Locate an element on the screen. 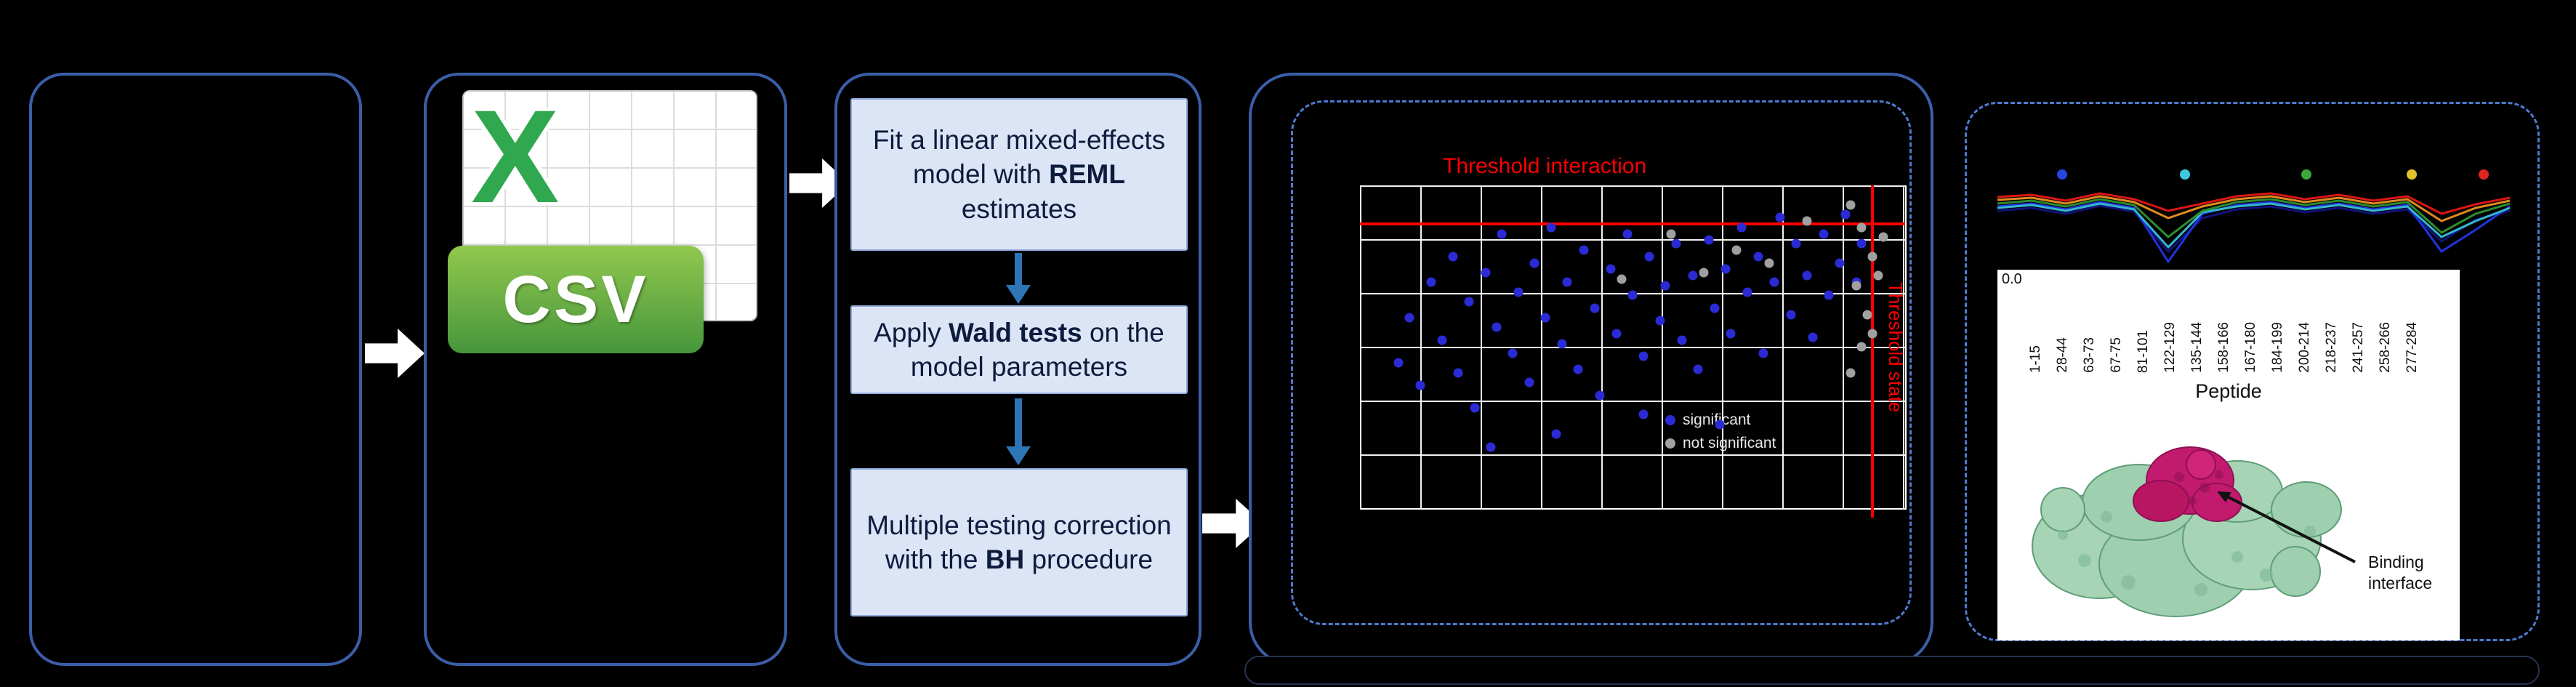  step-text-pre: Fit a linear mixed-effects model with is located at coordinates (1019, 157).